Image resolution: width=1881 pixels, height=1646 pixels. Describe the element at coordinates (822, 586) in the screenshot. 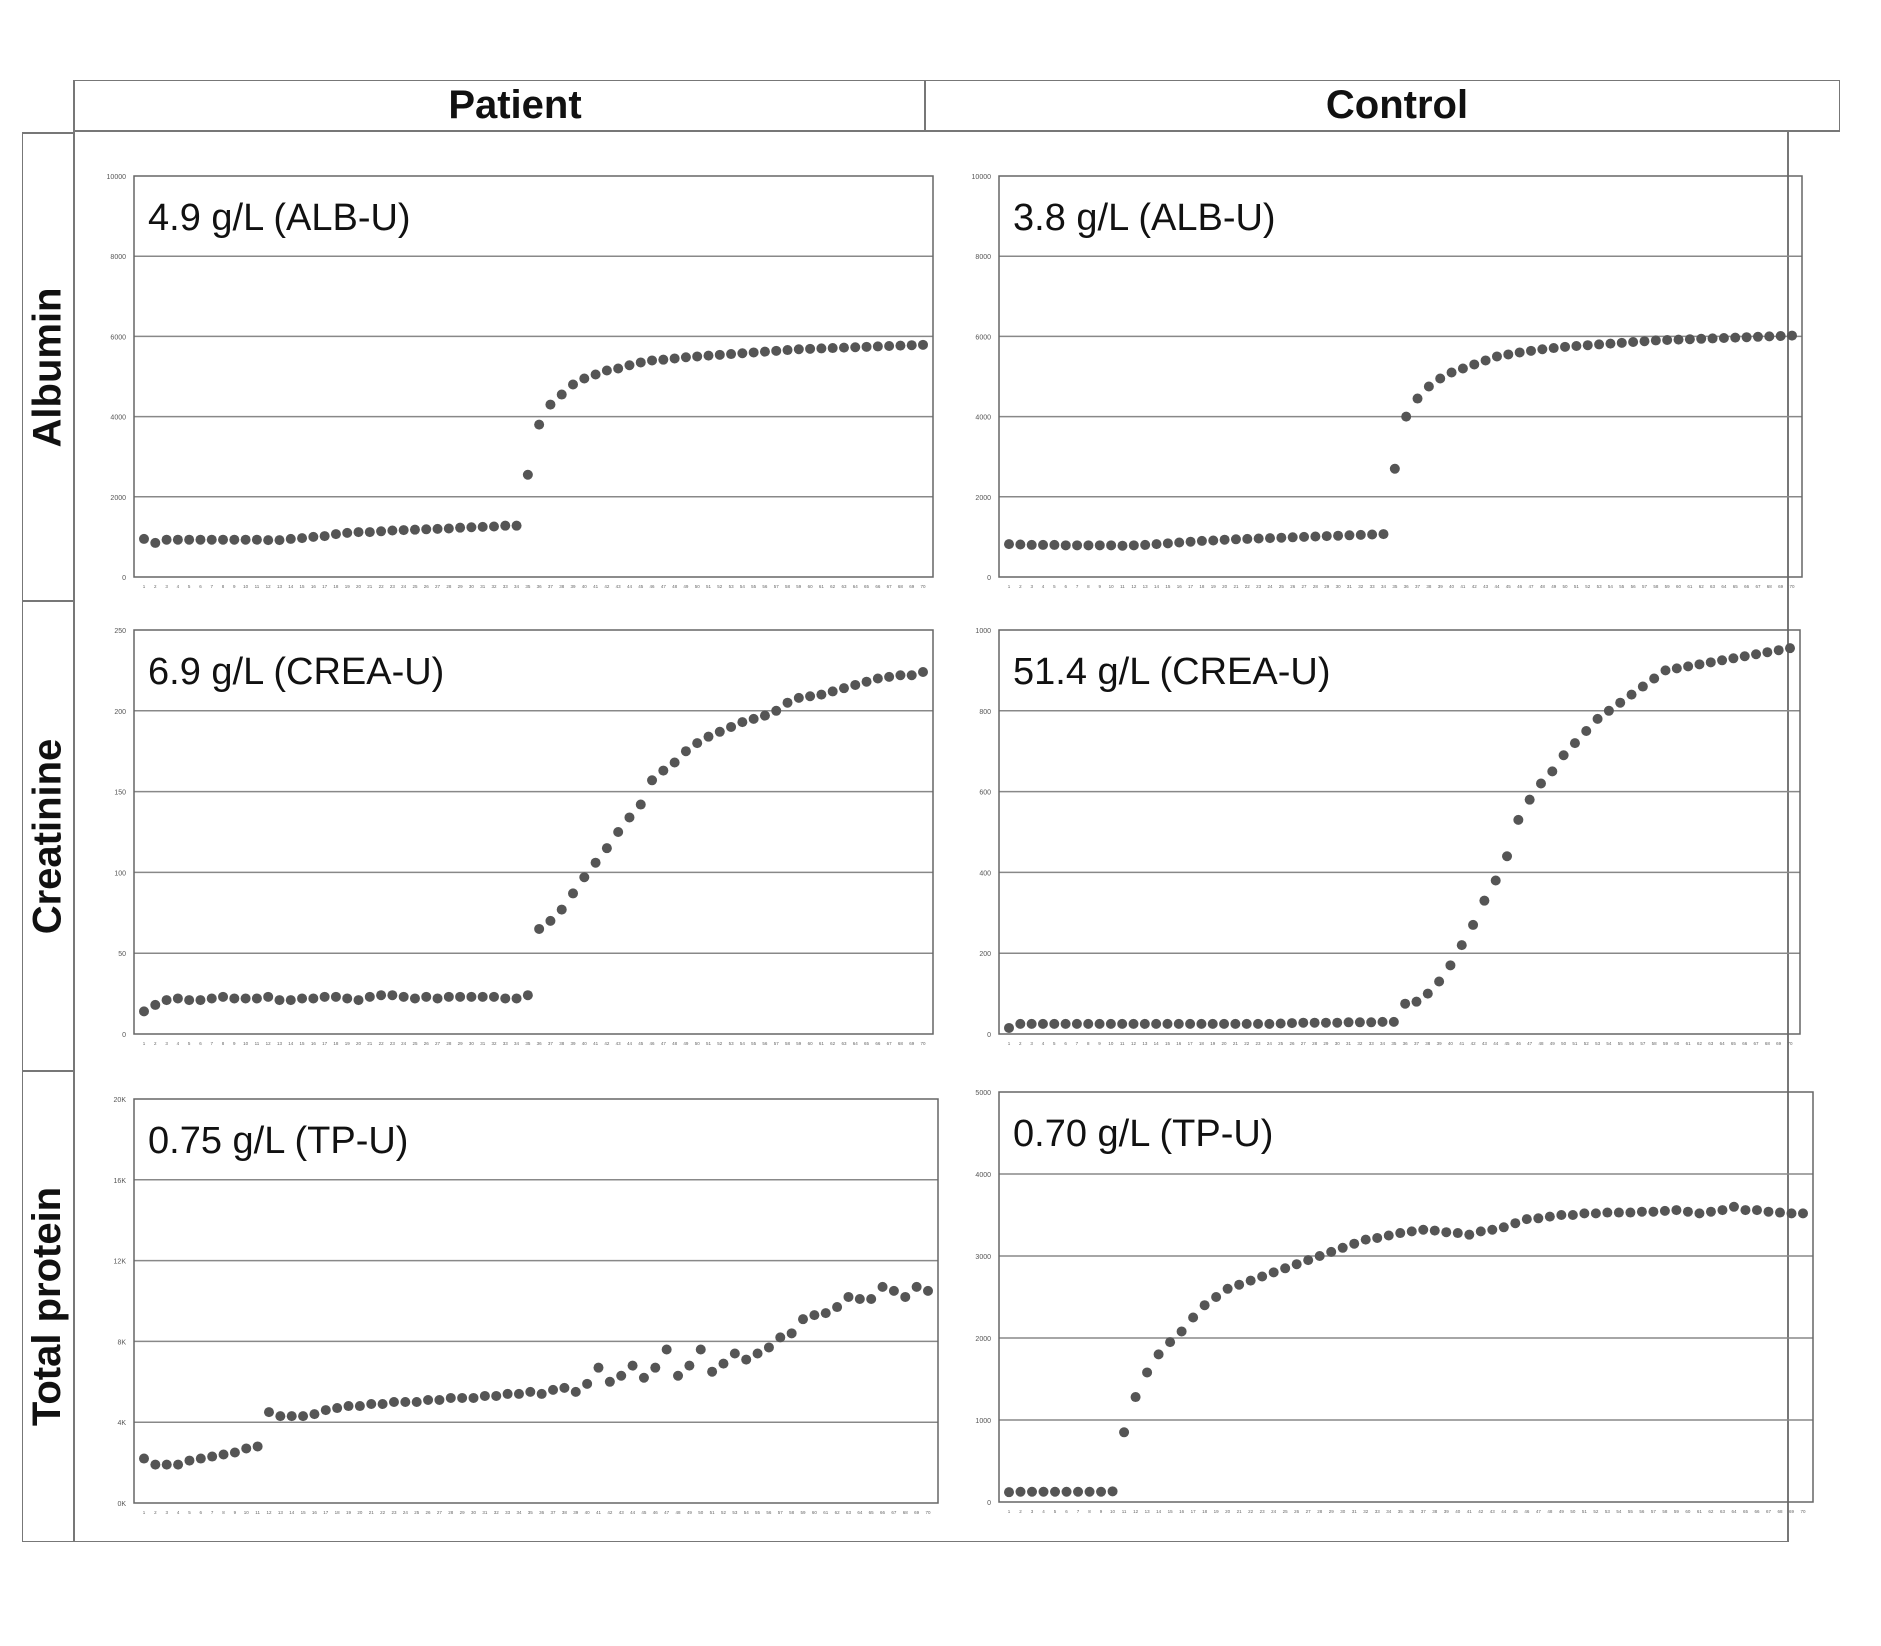

I see `x-tick-label: 61` at that location.